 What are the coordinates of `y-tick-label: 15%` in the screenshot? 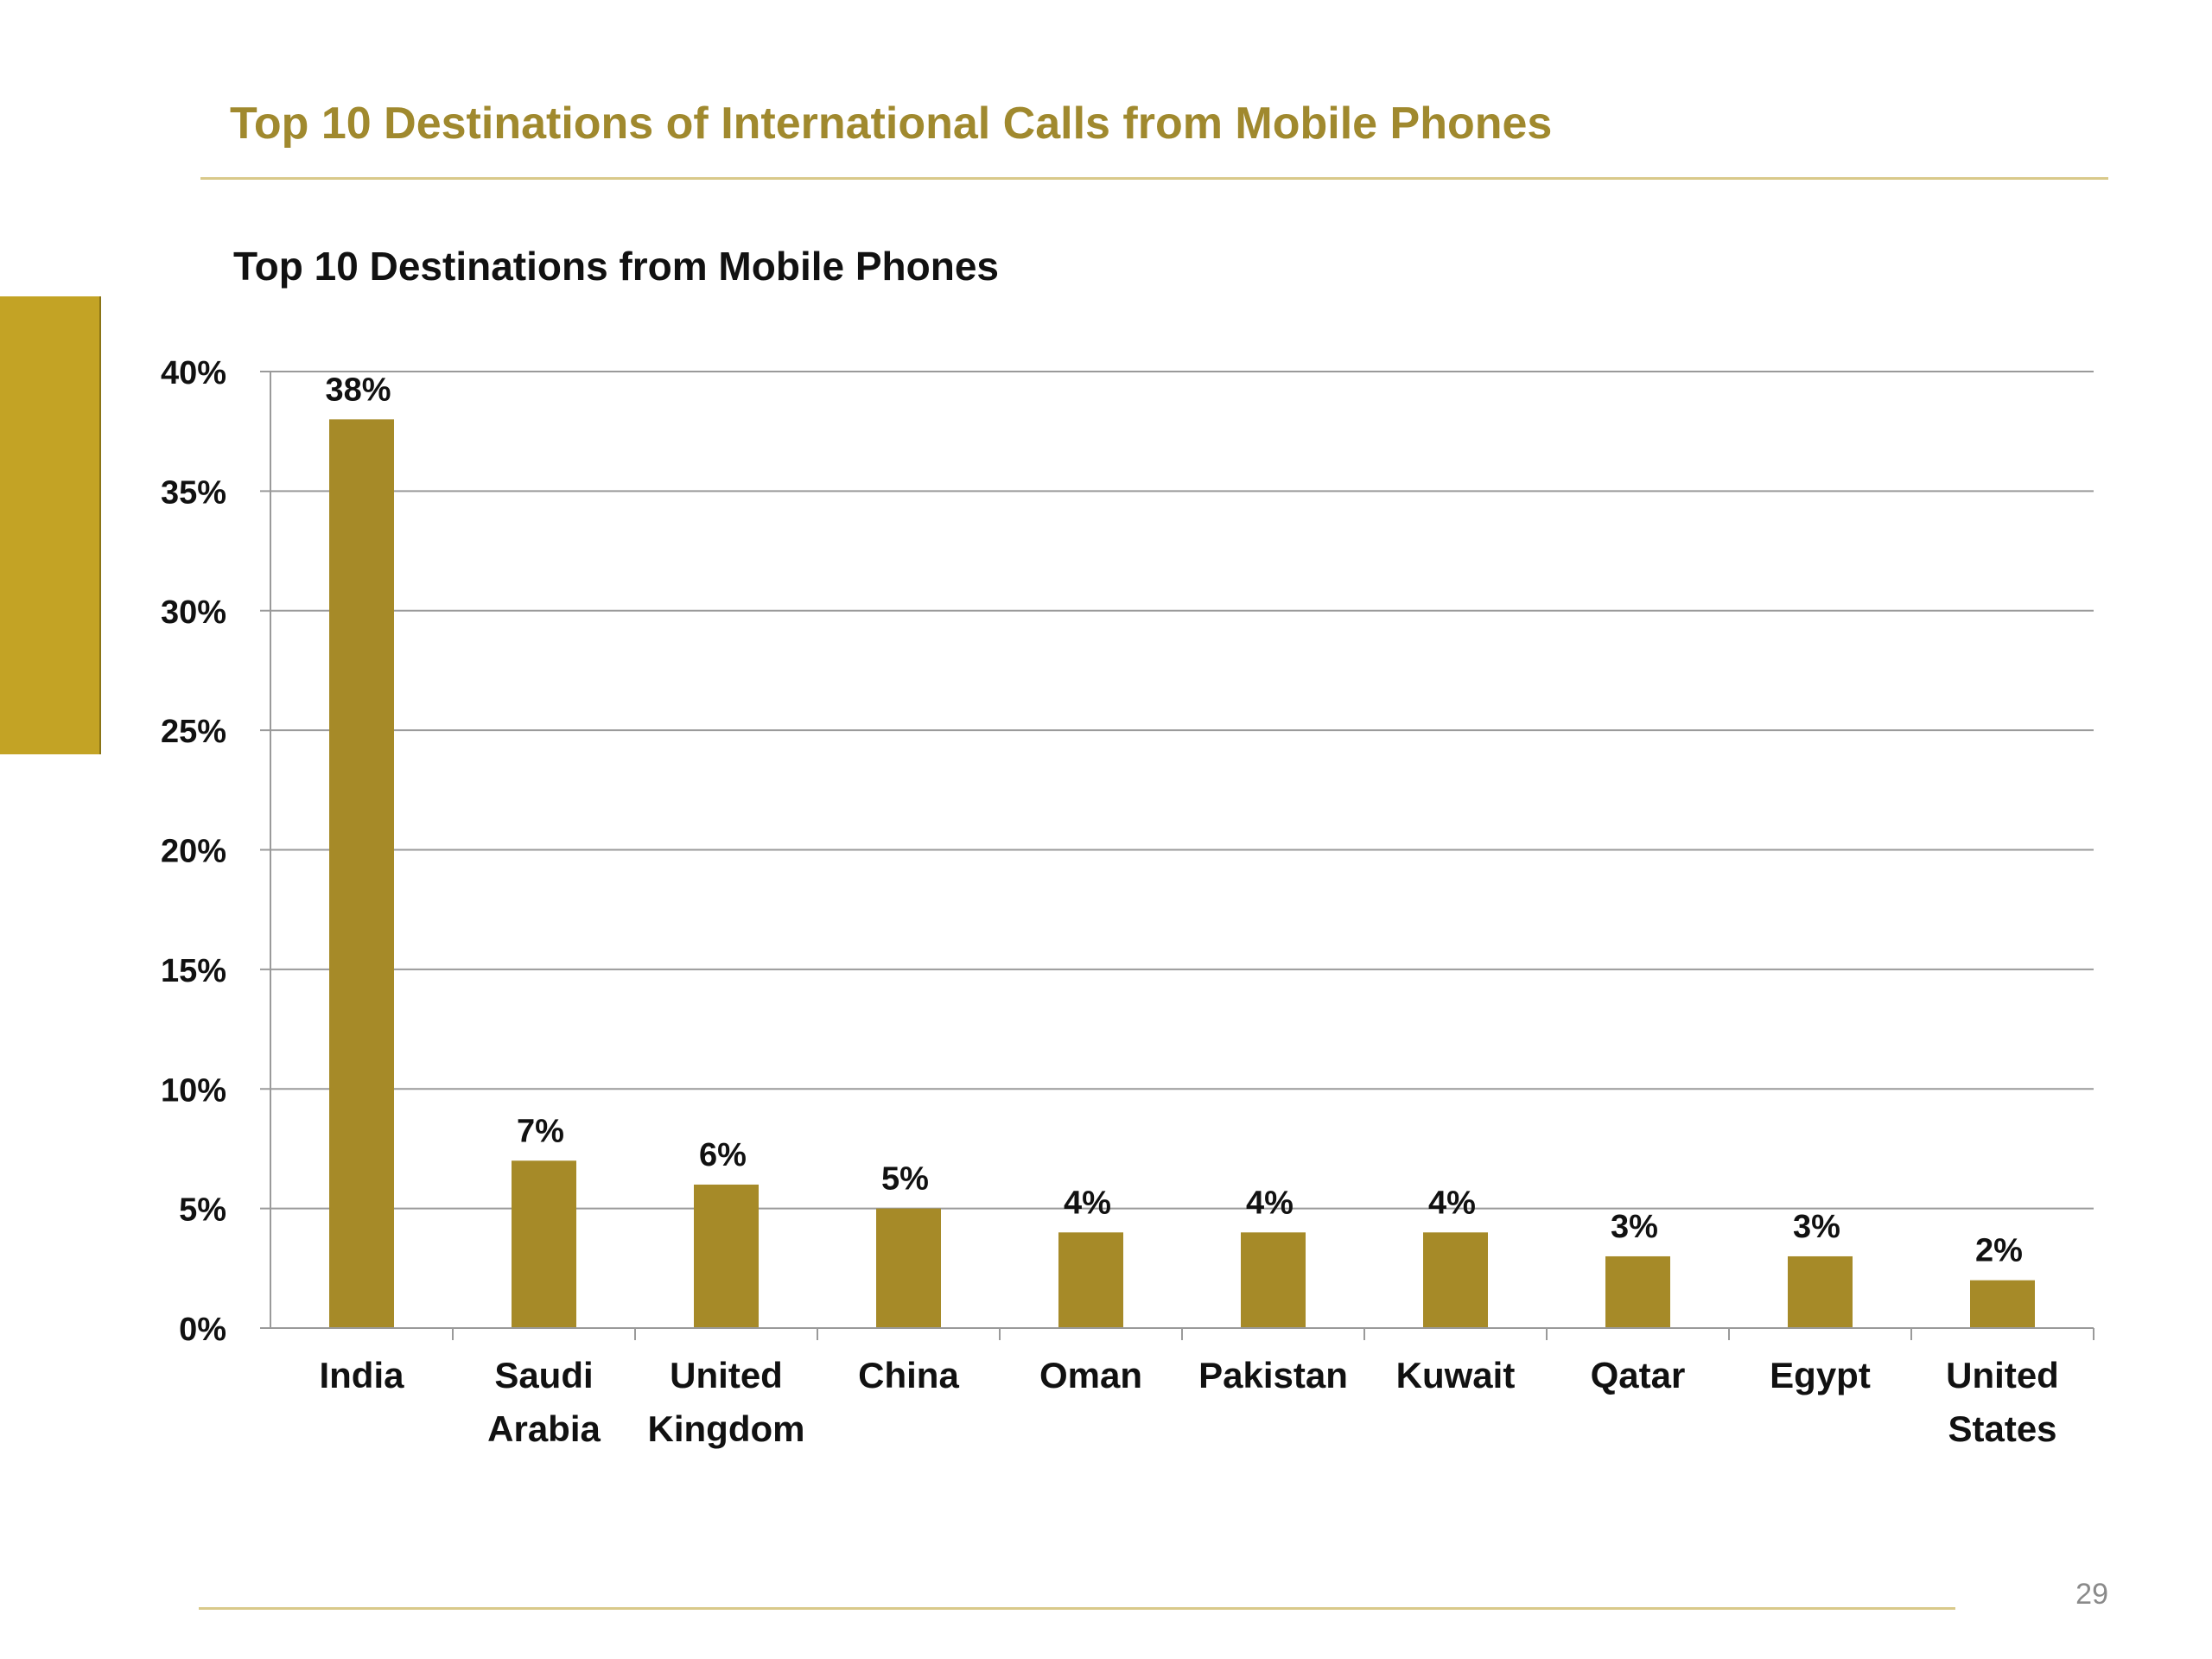 It's located at (193, 971).